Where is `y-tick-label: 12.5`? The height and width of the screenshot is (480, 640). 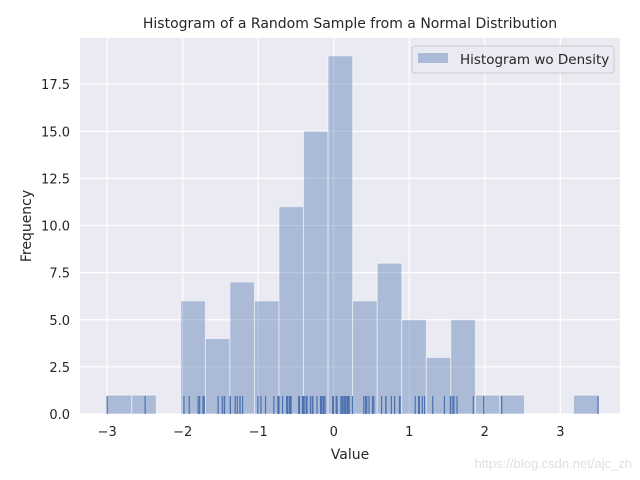
y-tick-label: 12.5 is located at coordinates (55, 179).